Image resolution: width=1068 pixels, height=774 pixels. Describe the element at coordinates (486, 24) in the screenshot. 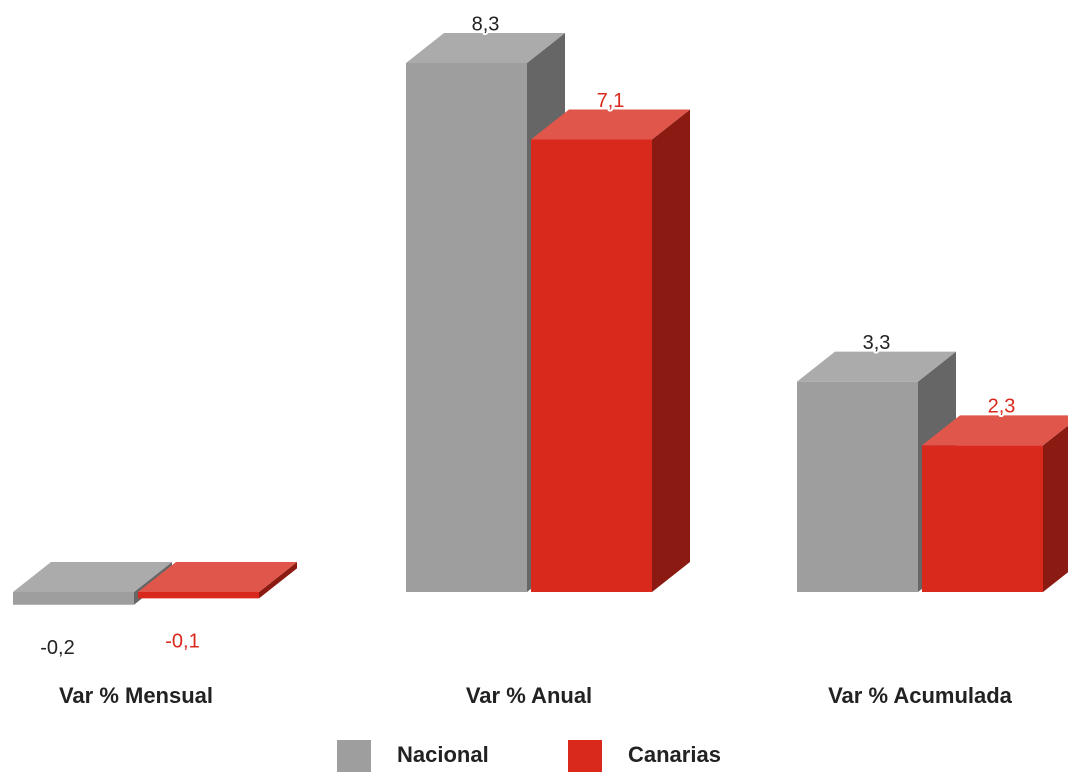

I see `value-label: 8,3` at that location.